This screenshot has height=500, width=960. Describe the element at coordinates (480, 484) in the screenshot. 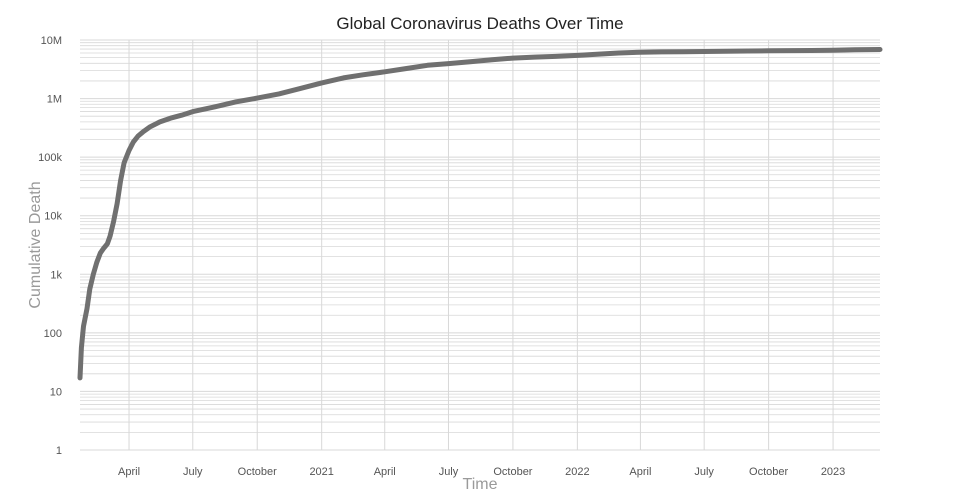

I see `x-axis-title: Time` at that location.